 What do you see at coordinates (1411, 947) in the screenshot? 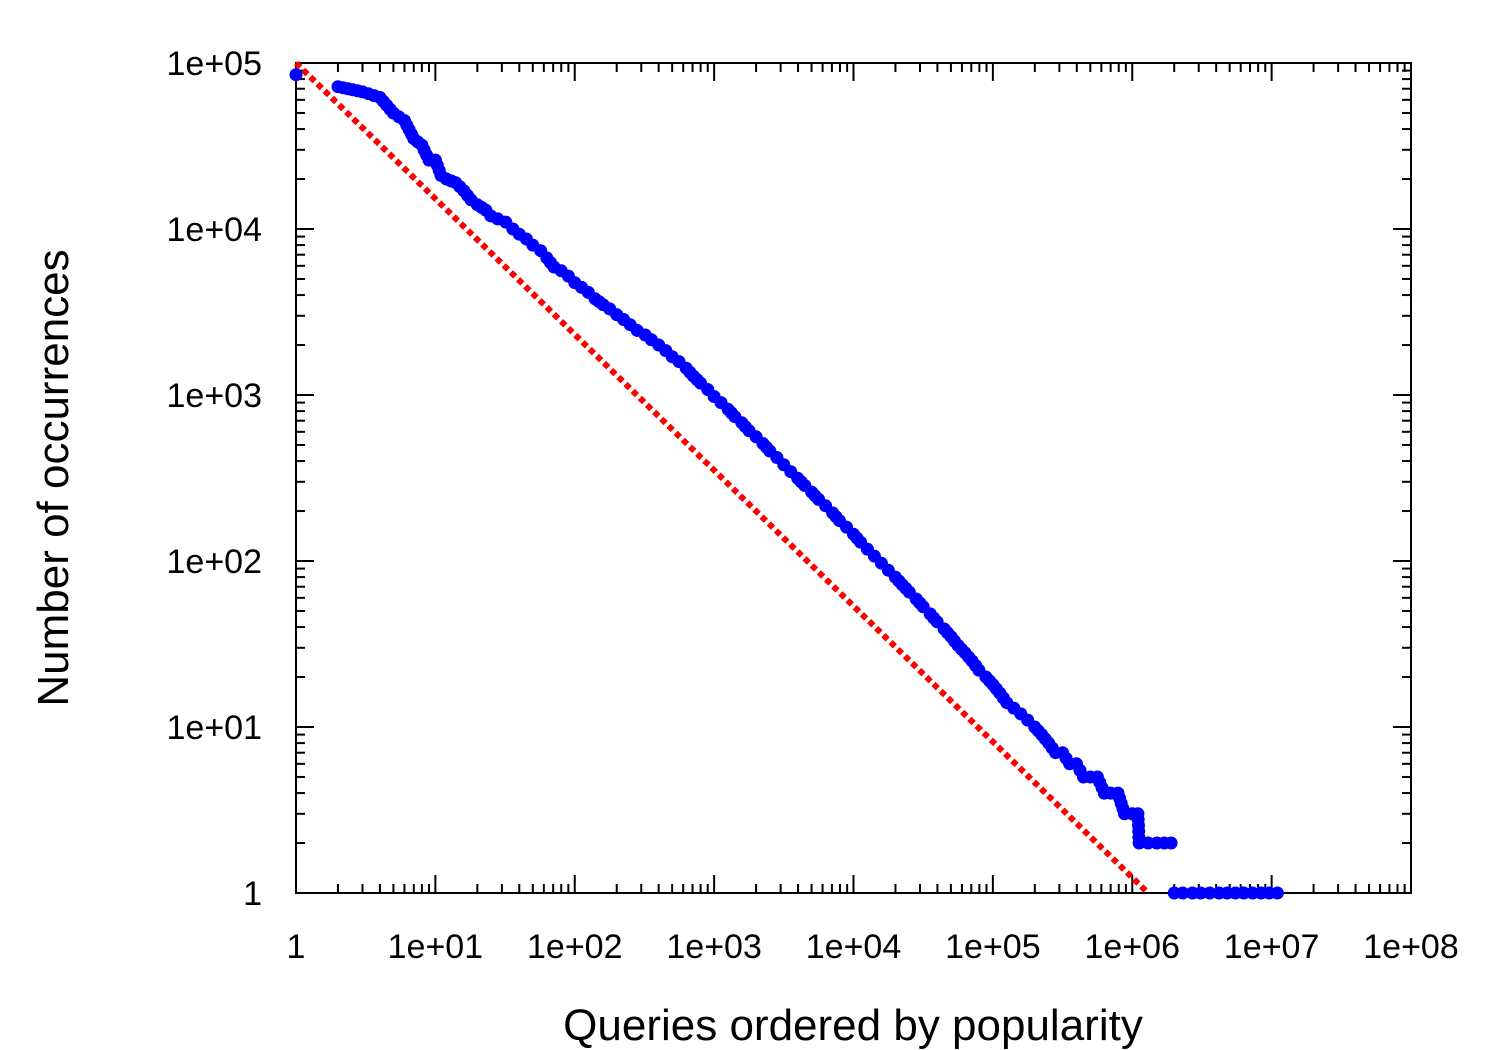
I see `x-tick-label: 1e+08` at bounding box center [1411, 947].